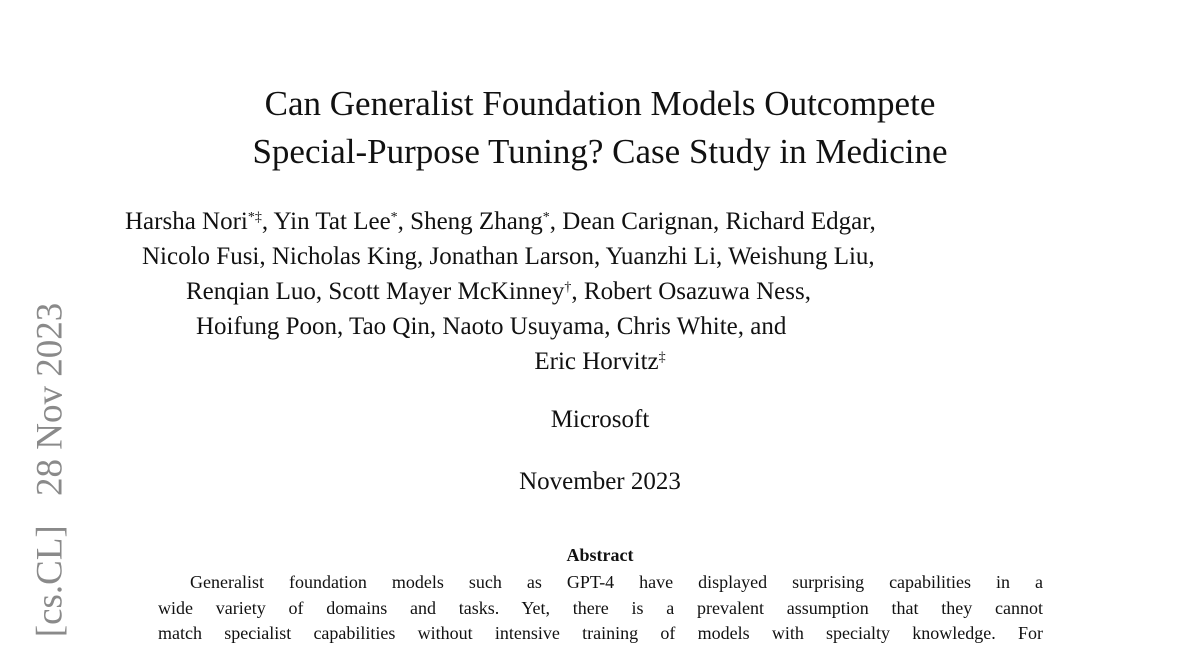  Describe the element at coordinates (797, 221) in the screenshot. I see `author-name: Richard Edgar` at that location.